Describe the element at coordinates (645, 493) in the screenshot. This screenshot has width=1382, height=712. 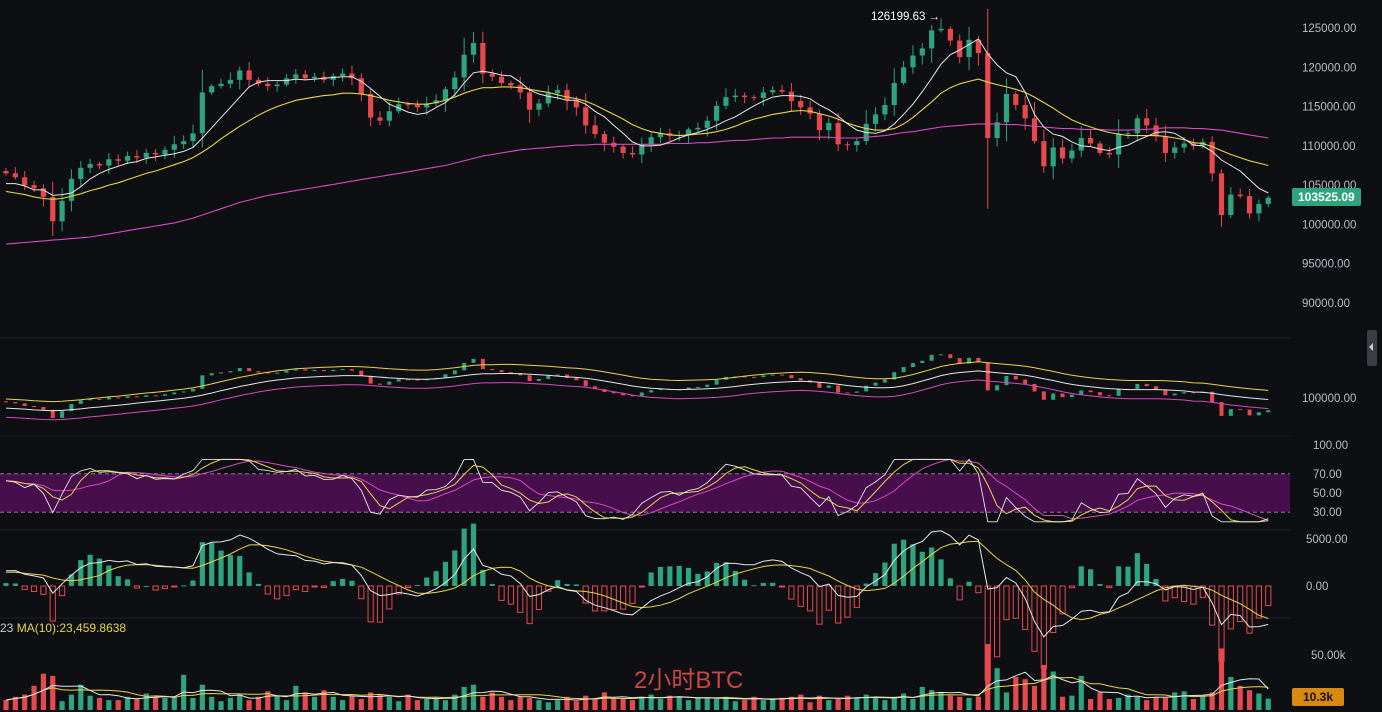
I see `rsi-band` at that location.